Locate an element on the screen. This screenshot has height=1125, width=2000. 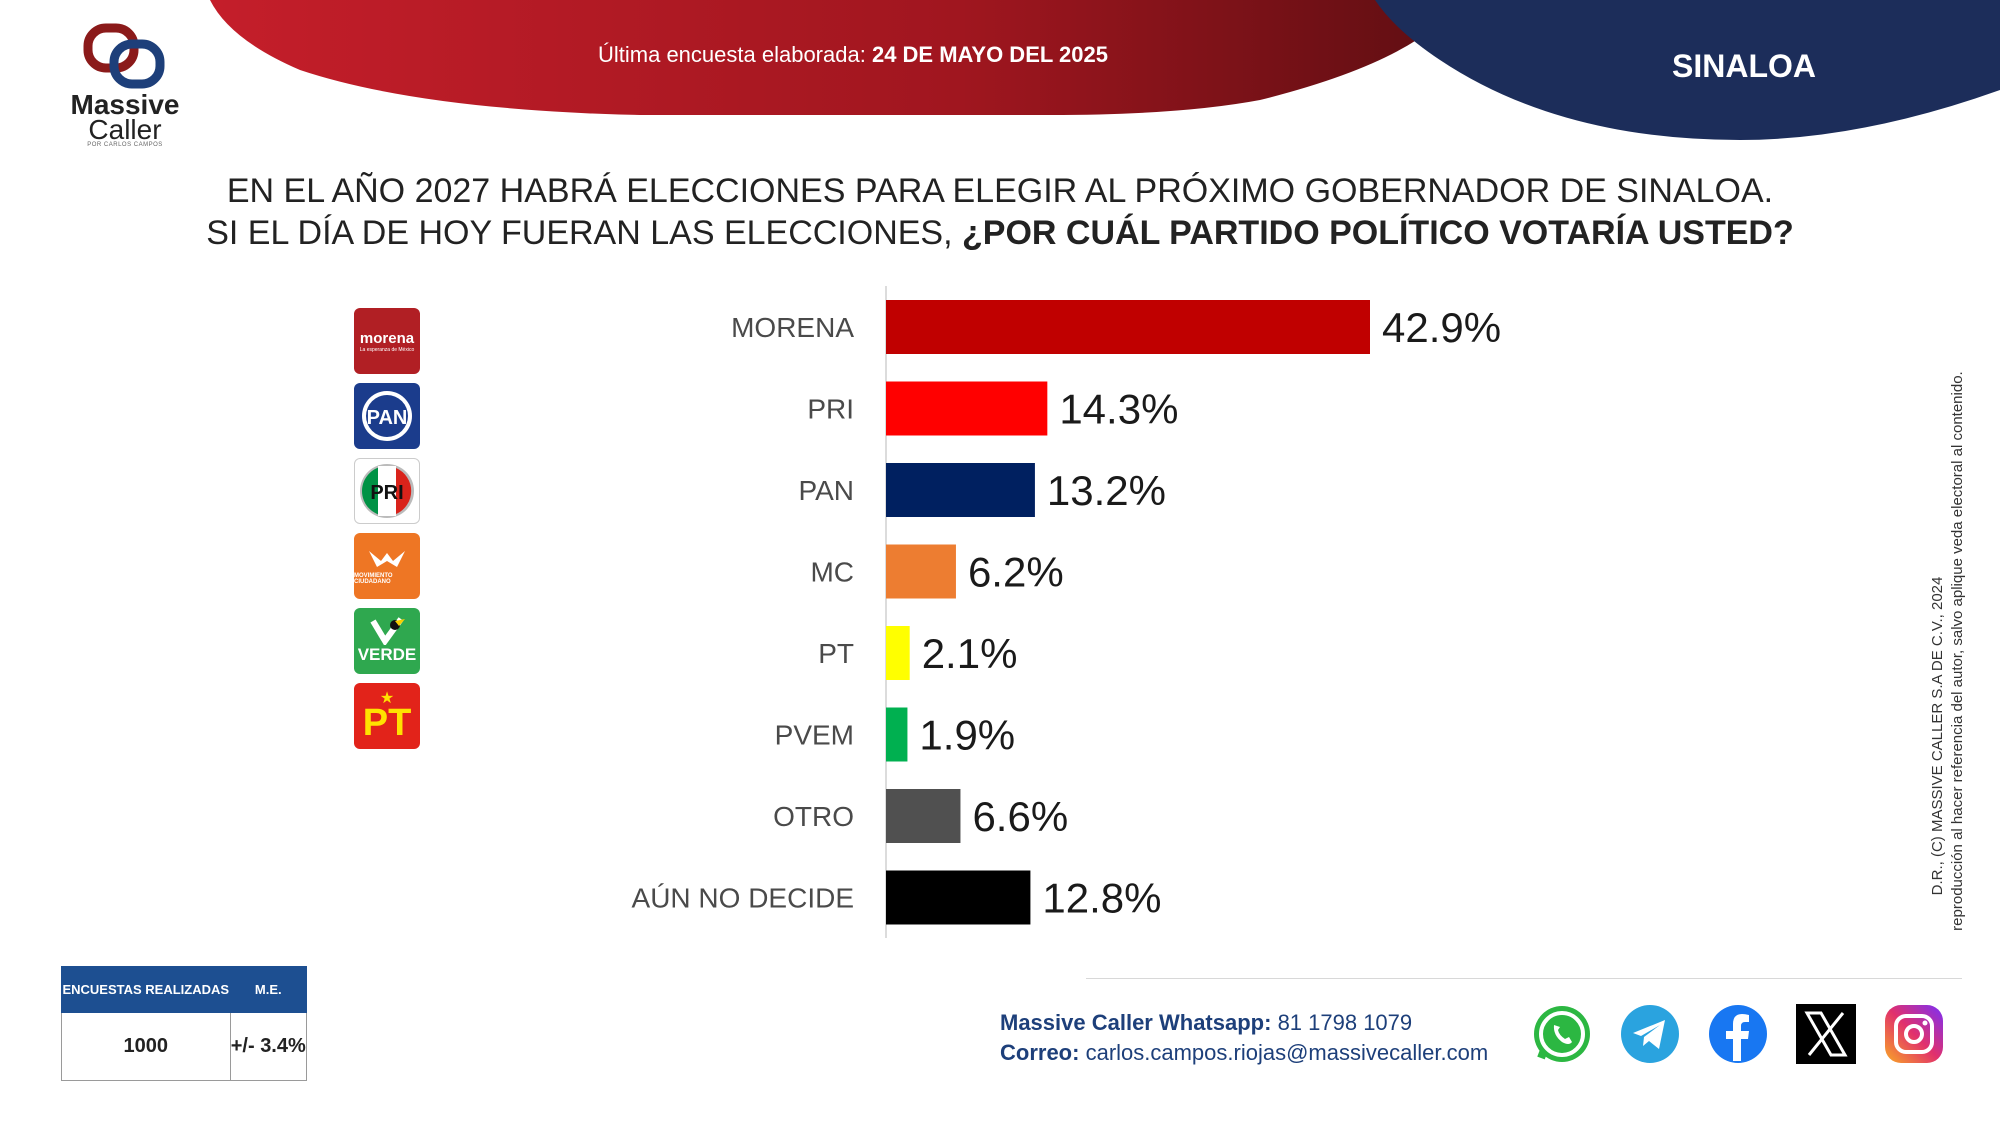
stats-col2-header: M.E. is located at coordinates (268, 989).